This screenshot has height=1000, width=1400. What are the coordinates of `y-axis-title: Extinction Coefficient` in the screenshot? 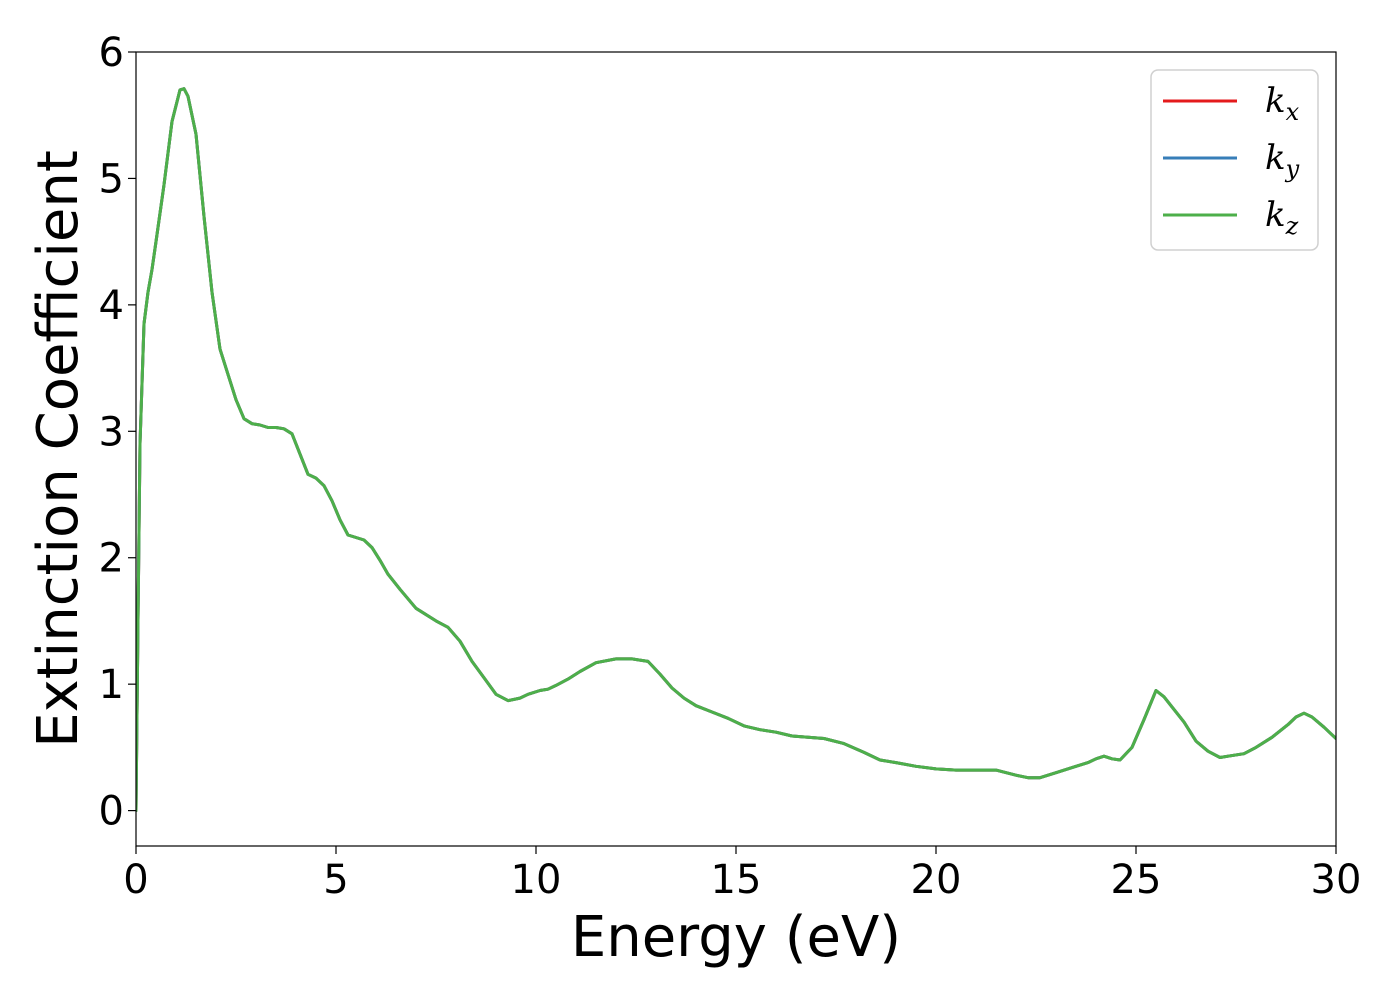 It's located at (58, 449).